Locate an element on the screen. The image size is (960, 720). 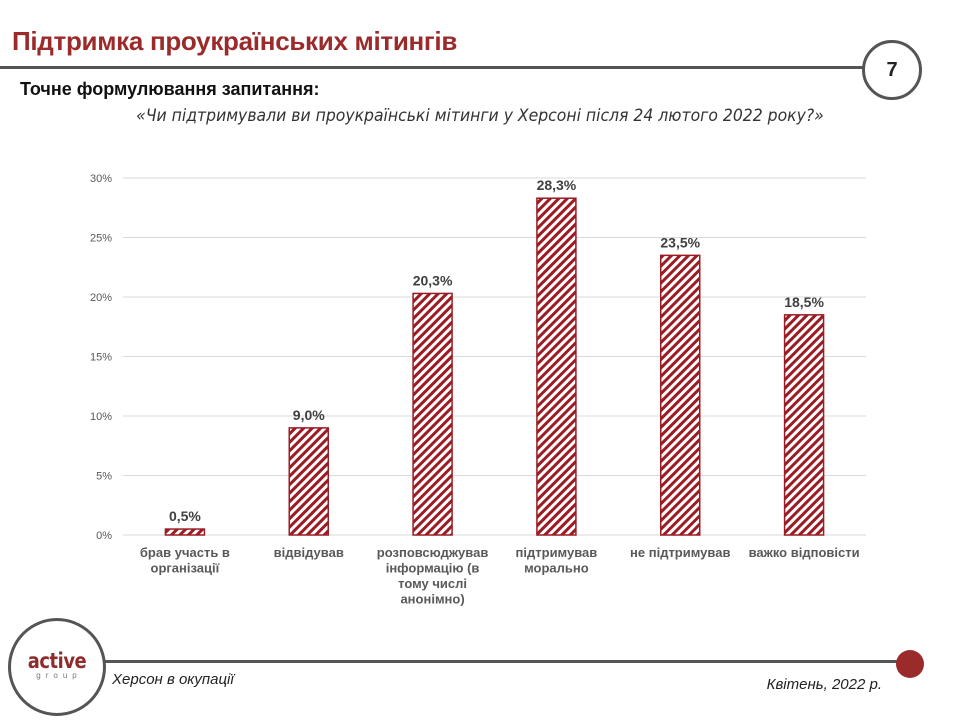
x-tick-label: не підтримував is located at coordinates (680, 552).